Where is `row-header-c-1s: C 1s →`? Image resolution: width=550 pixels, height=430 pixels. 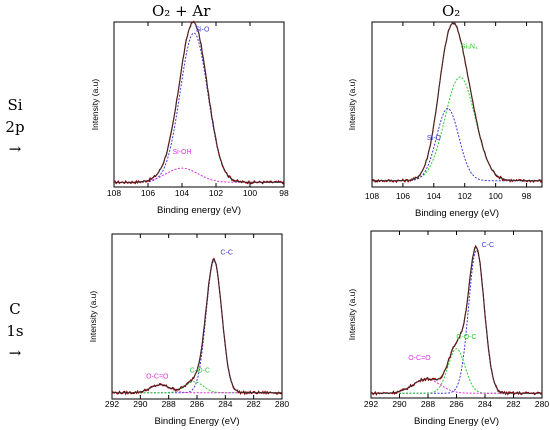
row-header-c-1s: C 1s → is located at coordinates (15, 331).